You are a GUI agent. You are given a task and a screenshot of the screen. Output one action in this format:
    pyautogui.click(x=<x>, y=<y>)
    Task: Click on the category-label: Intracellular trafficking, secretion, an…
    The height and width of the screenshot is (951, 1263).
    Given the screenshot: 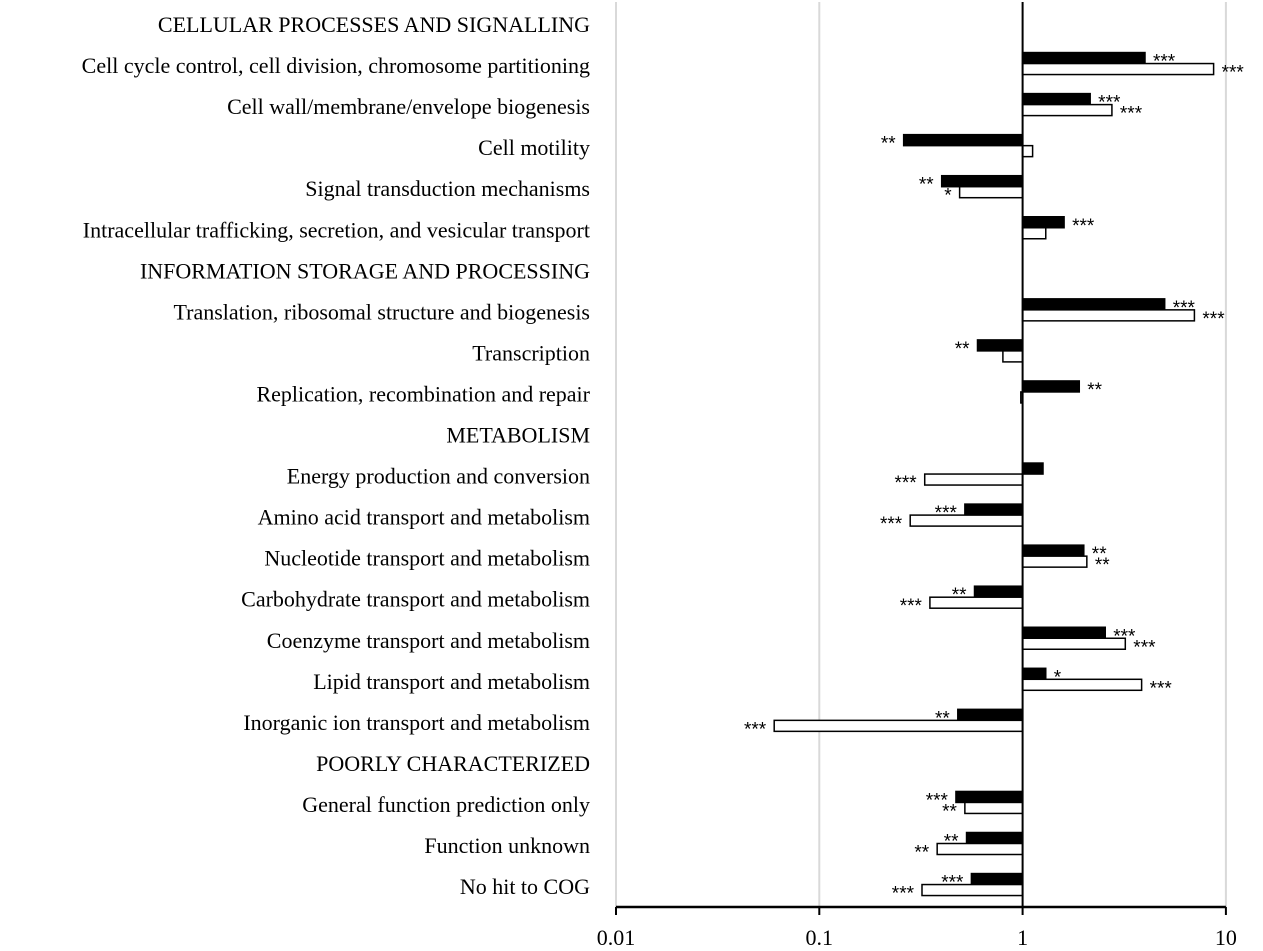 What is the action you would take?
    pyautogui.click(x=336, y=229)
    